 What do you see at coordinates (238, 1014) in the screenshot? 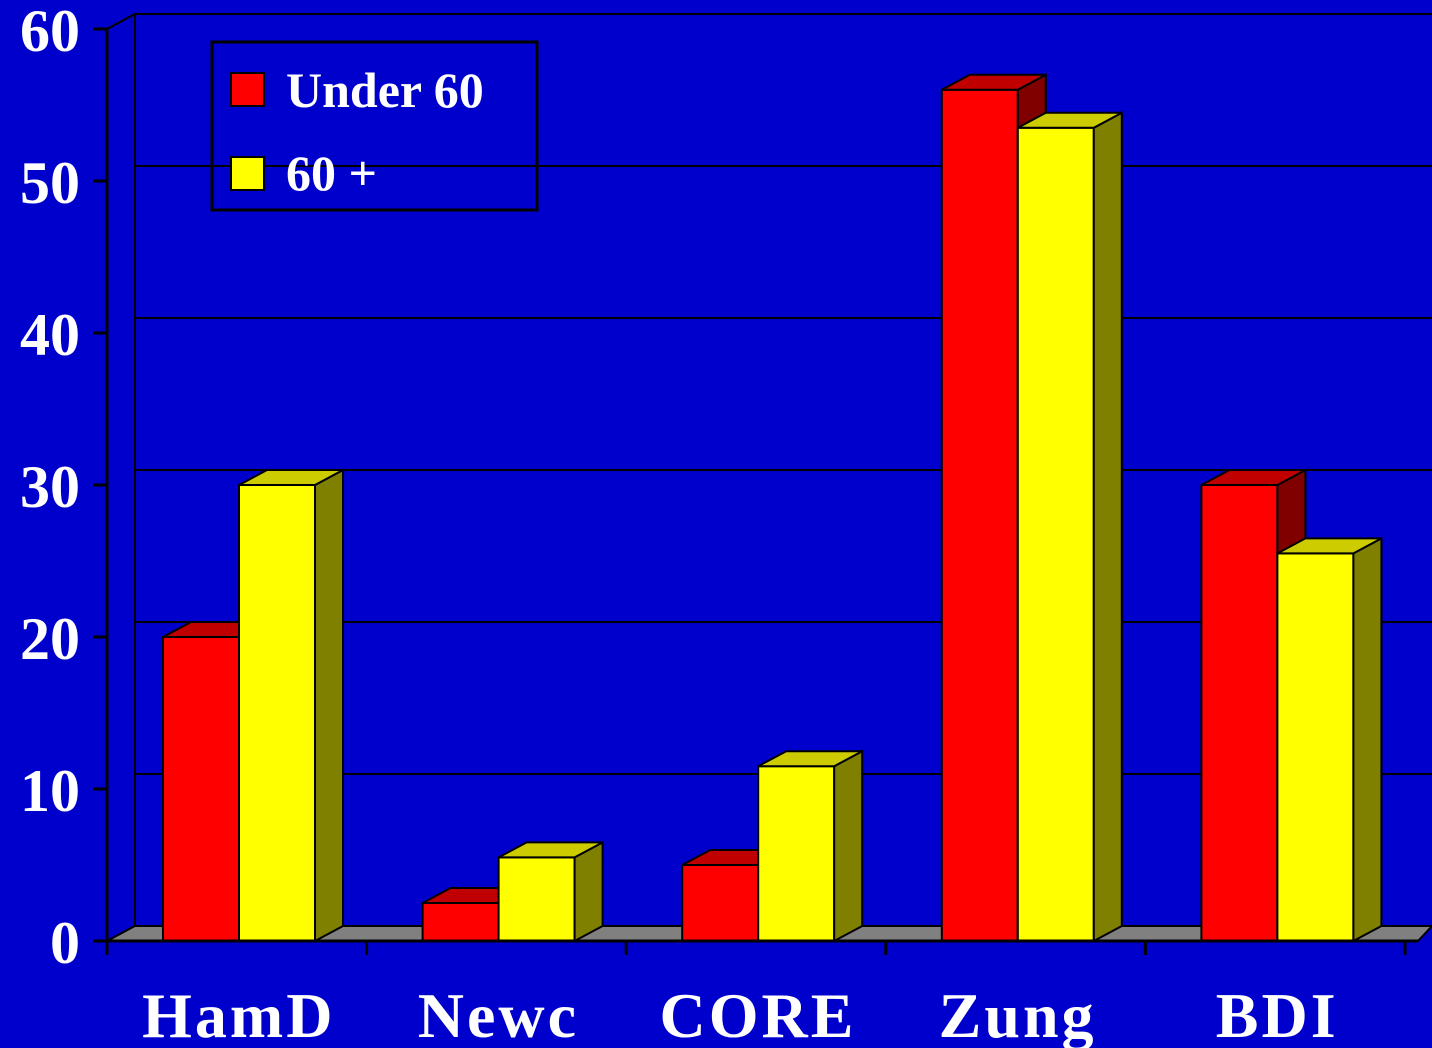
I see `x-tick-label-hamd: HamD` at bounding box center [238, 1014].